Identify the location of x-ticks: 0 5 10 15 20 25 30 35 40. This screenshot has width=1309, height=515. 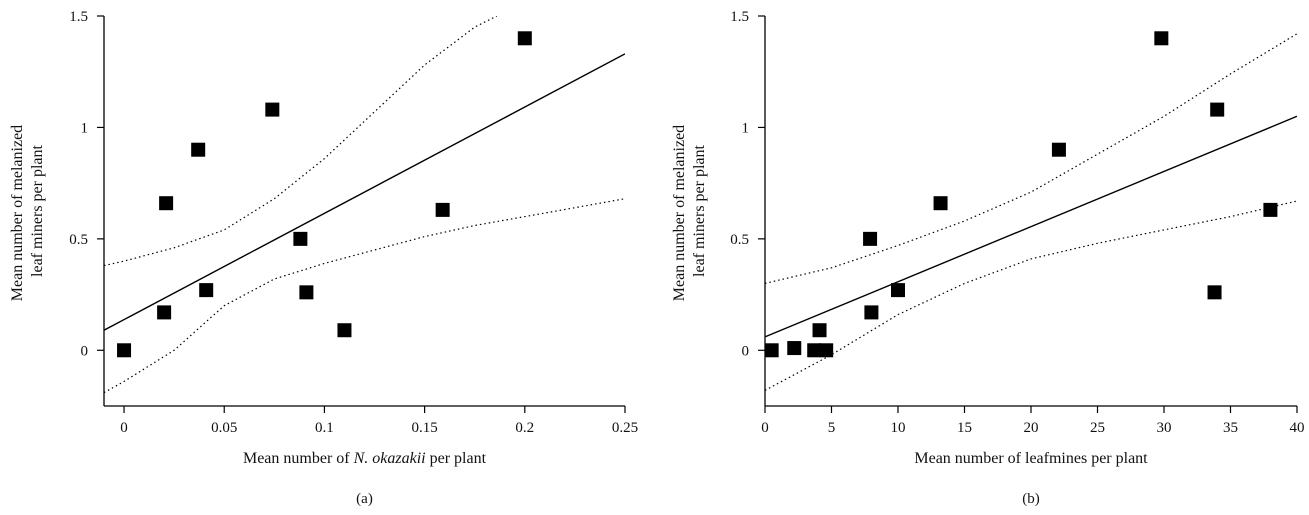
(1033, 421).